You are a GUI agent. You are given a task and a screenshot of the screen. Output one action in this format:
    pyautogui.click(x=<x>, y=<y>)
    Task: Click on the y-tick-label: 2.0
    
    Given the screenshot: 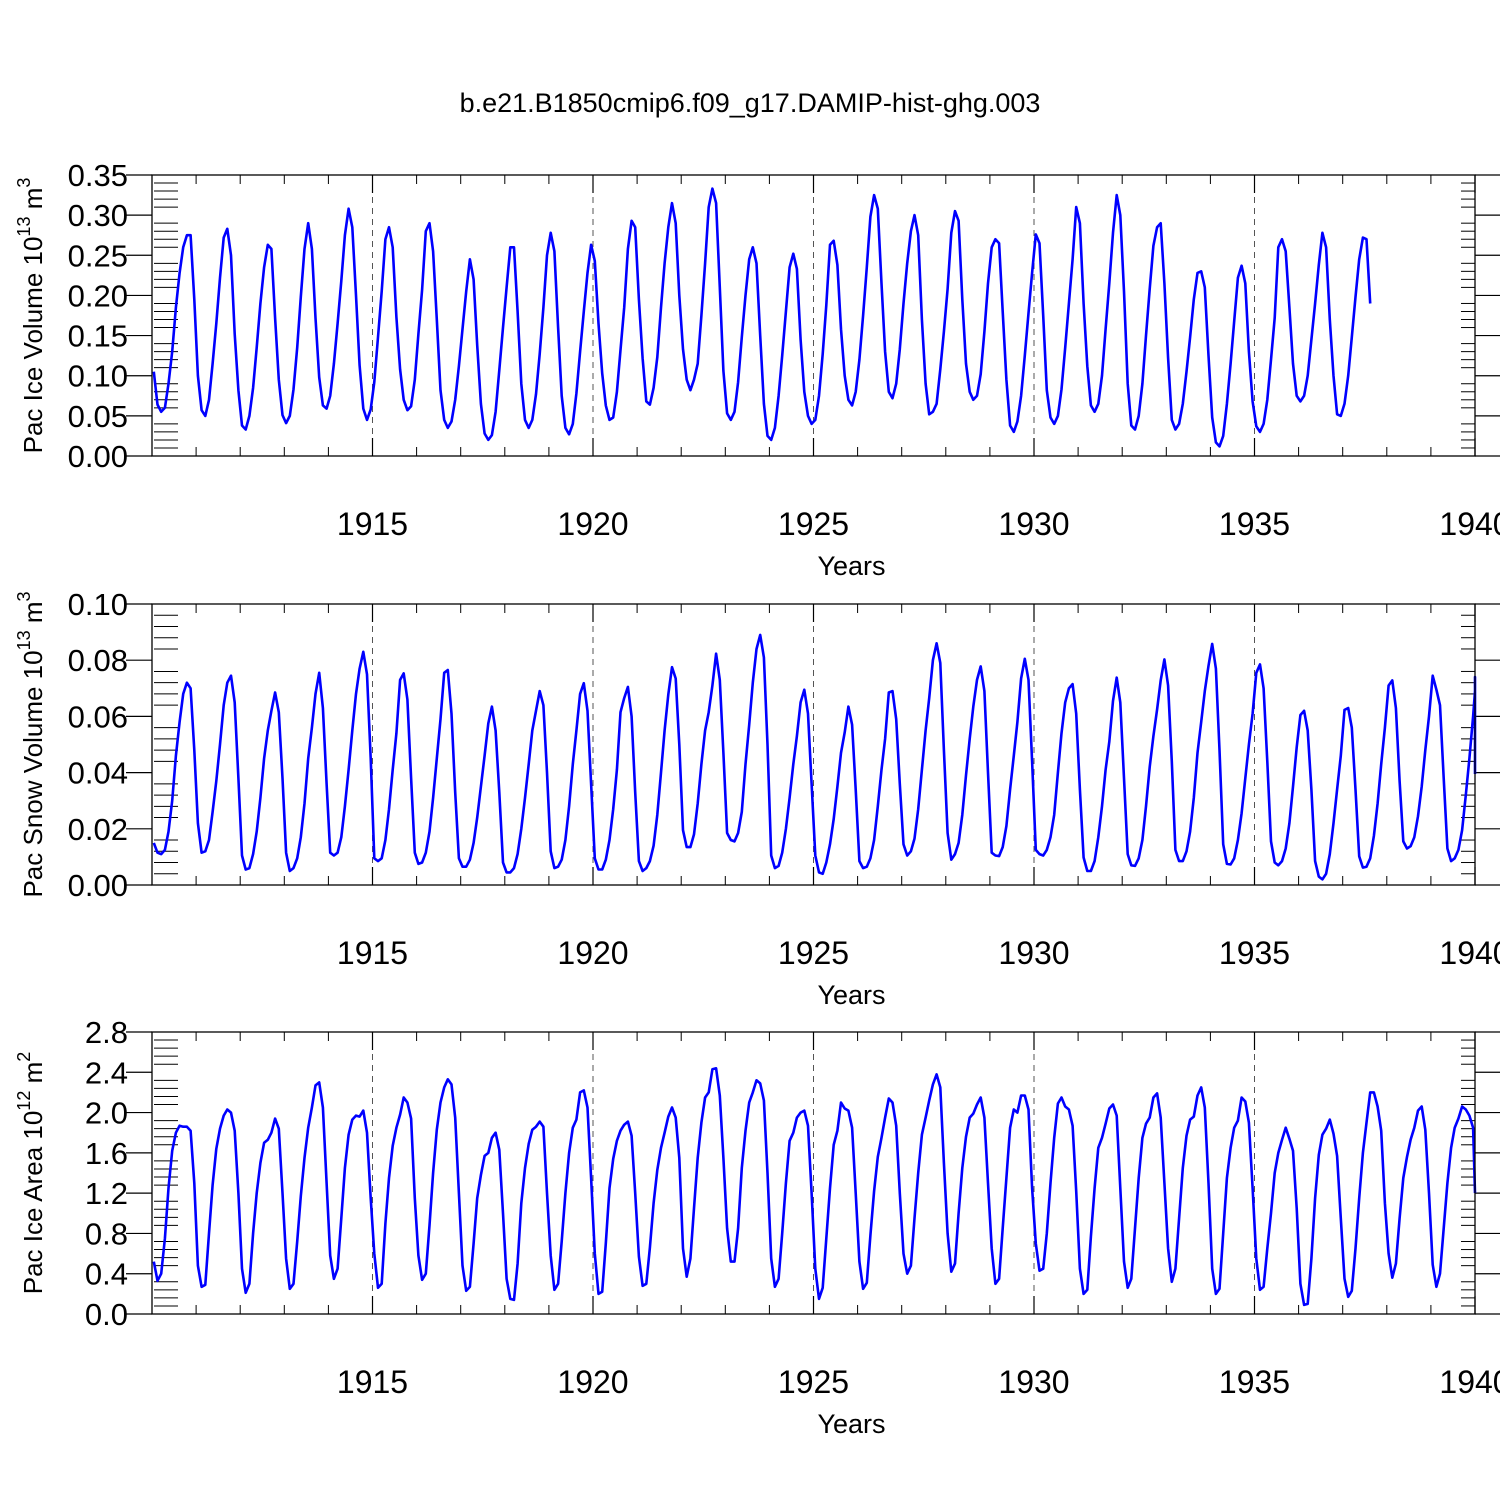 What is the action you would take?
    pyautogui.click(x=106, y=1113)
    